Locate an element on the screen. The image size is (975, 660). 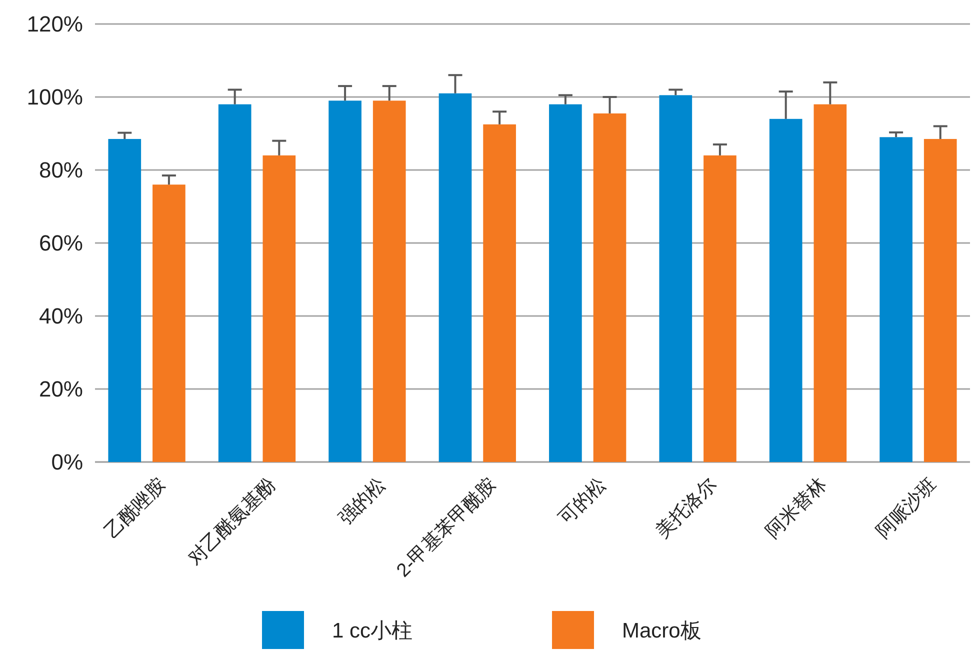
y-tick-label: 40% is located at coordinates (60, 316).